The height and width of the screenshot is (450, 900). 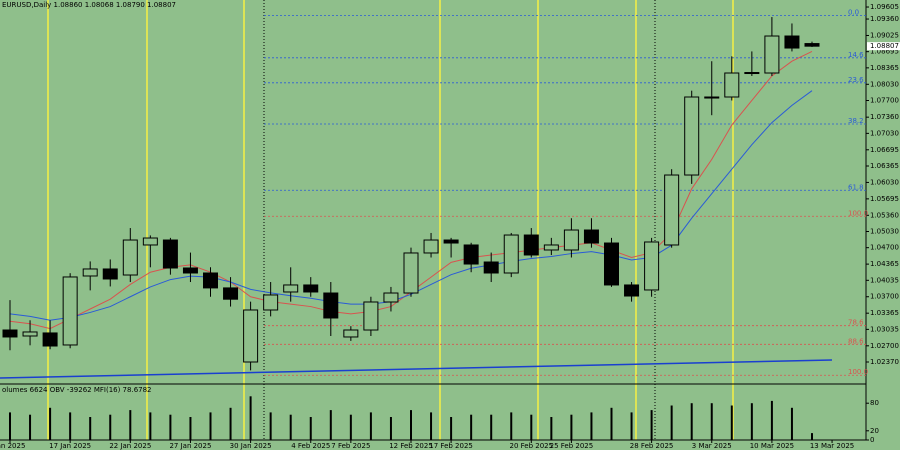 What do you see at coordinates (130, 446) in the screenshot?
I see `x-tick-label: 22 Jan 2025` at bounding box center [130, 446].